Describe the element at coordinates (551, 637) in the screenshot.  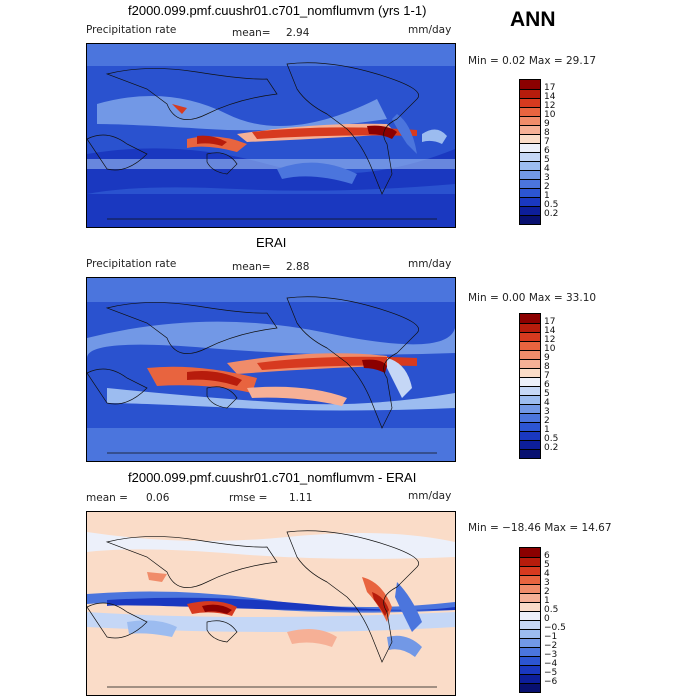
I see `colorbar-tick-label: −1` at that location.